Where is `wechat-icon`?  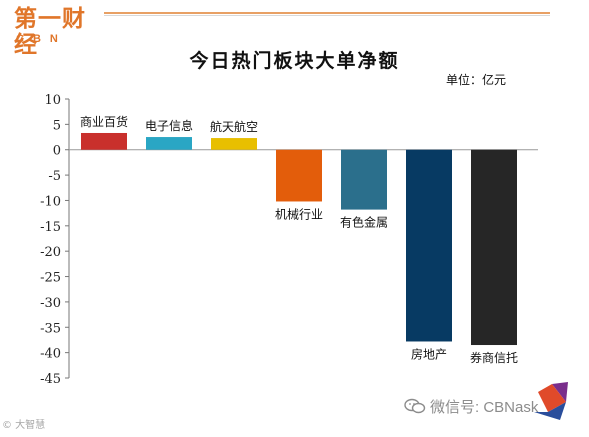 wechat-icon is located at coordinates (415, 406).